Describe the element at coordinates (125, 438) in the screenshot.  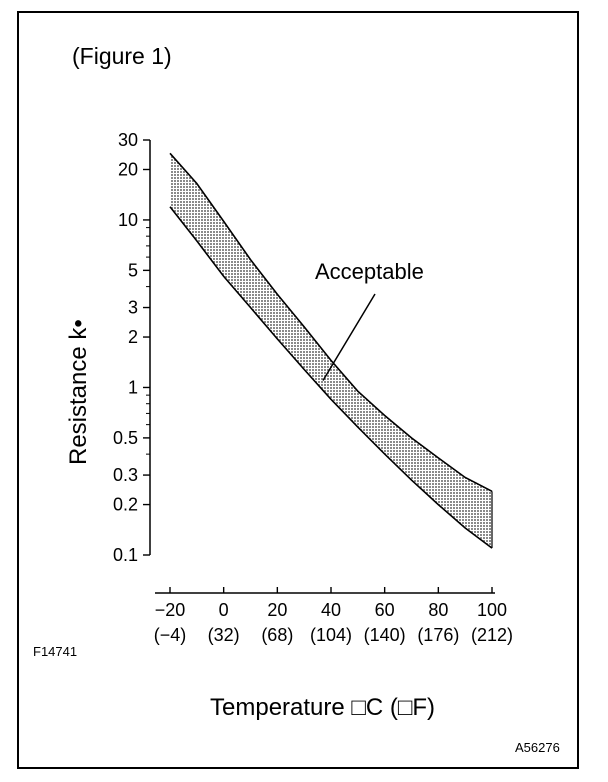
I see `y-tick-label: 0.5` at that location.